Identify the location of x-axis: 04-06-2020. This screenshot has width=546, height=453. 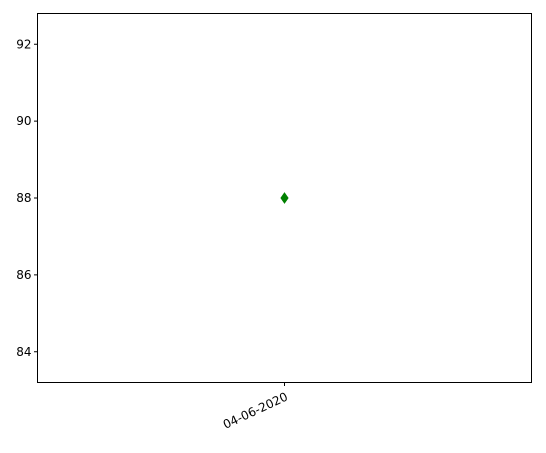
(255, 407).